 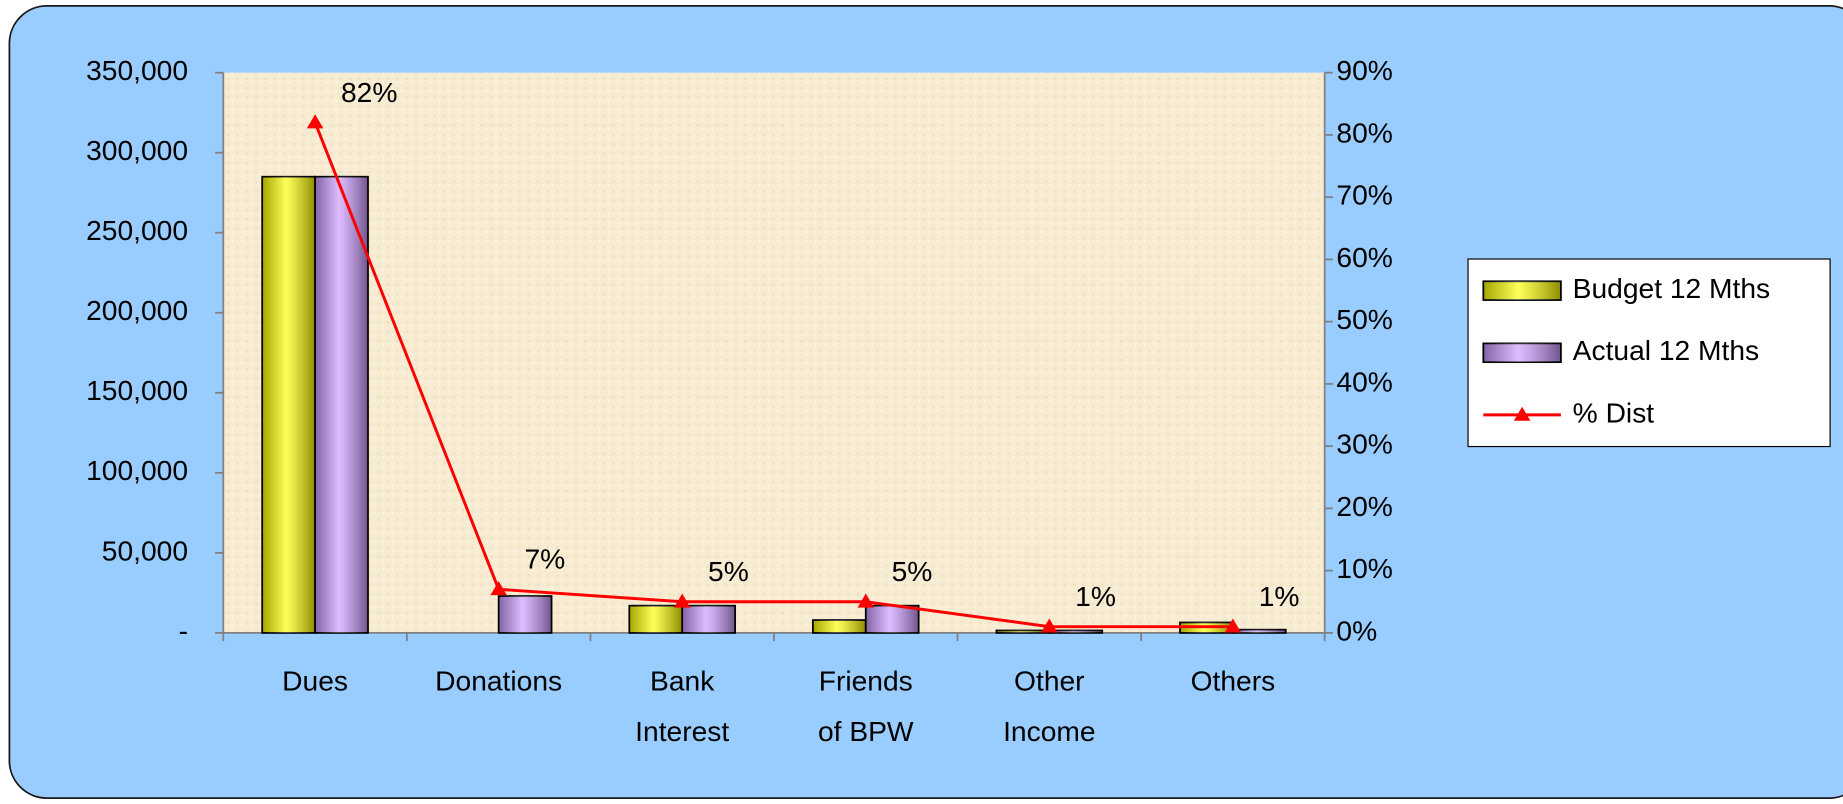 What do you see at coordinates (137, 310) in the screenshot?
I see `y-tick-label: 200,000` at bounding box center [137, 310].